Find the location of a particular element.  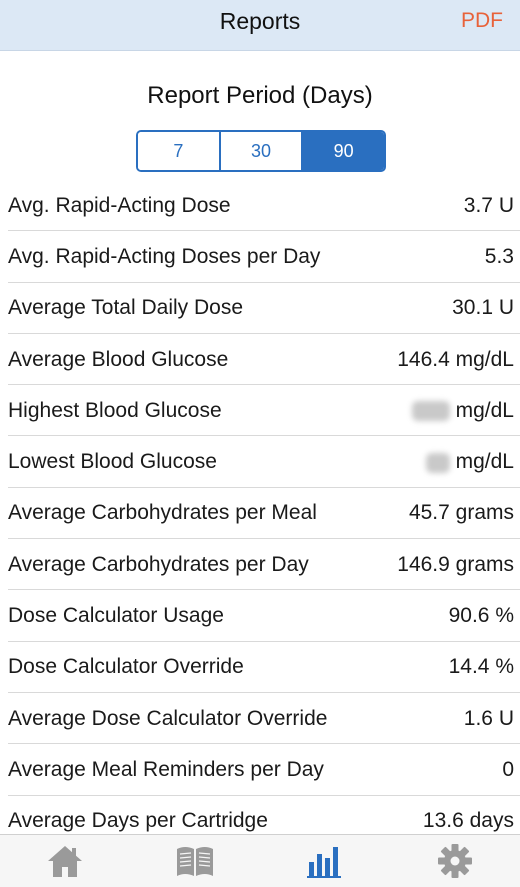

stat-row: Avg. Rapid-Acting Doses per Day 5.3 is located at coordinates (260, 257).